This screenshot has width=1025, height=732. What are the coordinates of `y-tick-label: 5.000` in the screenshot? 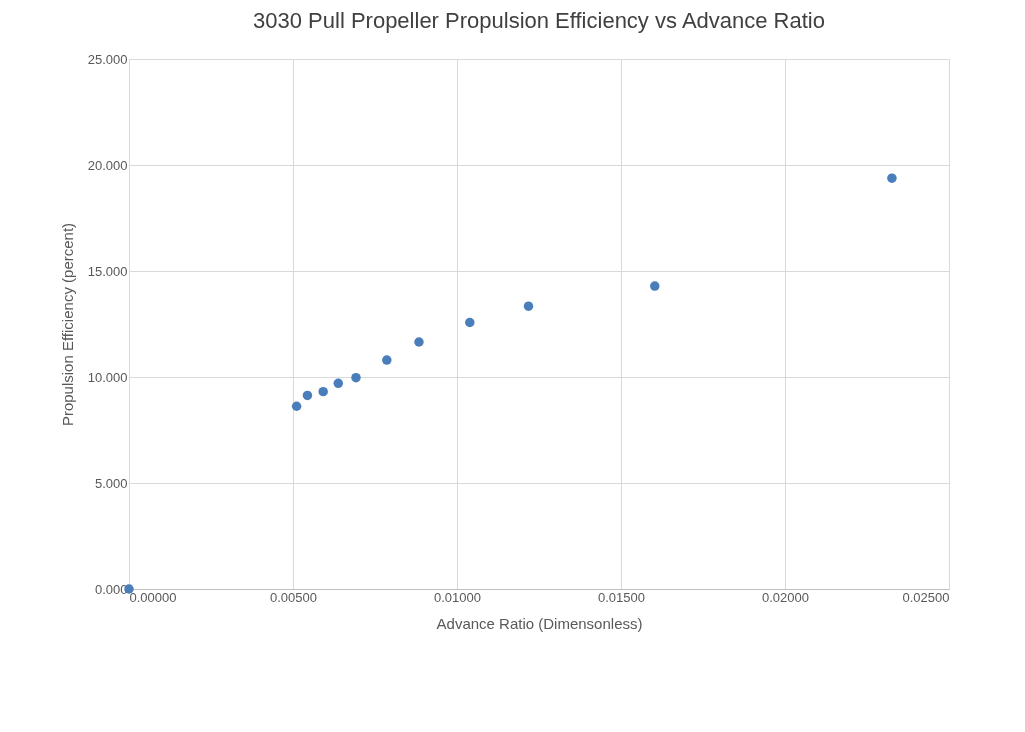 It's located at (111, 483).